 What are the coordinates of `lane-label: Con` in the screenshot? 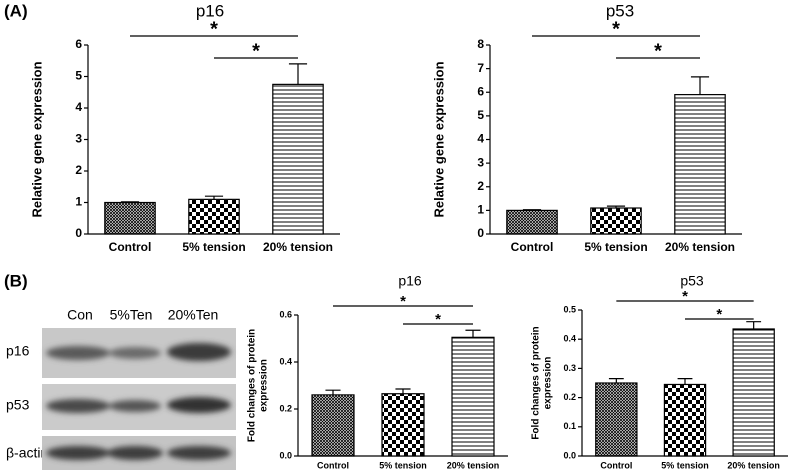 It's located at (80, 315).